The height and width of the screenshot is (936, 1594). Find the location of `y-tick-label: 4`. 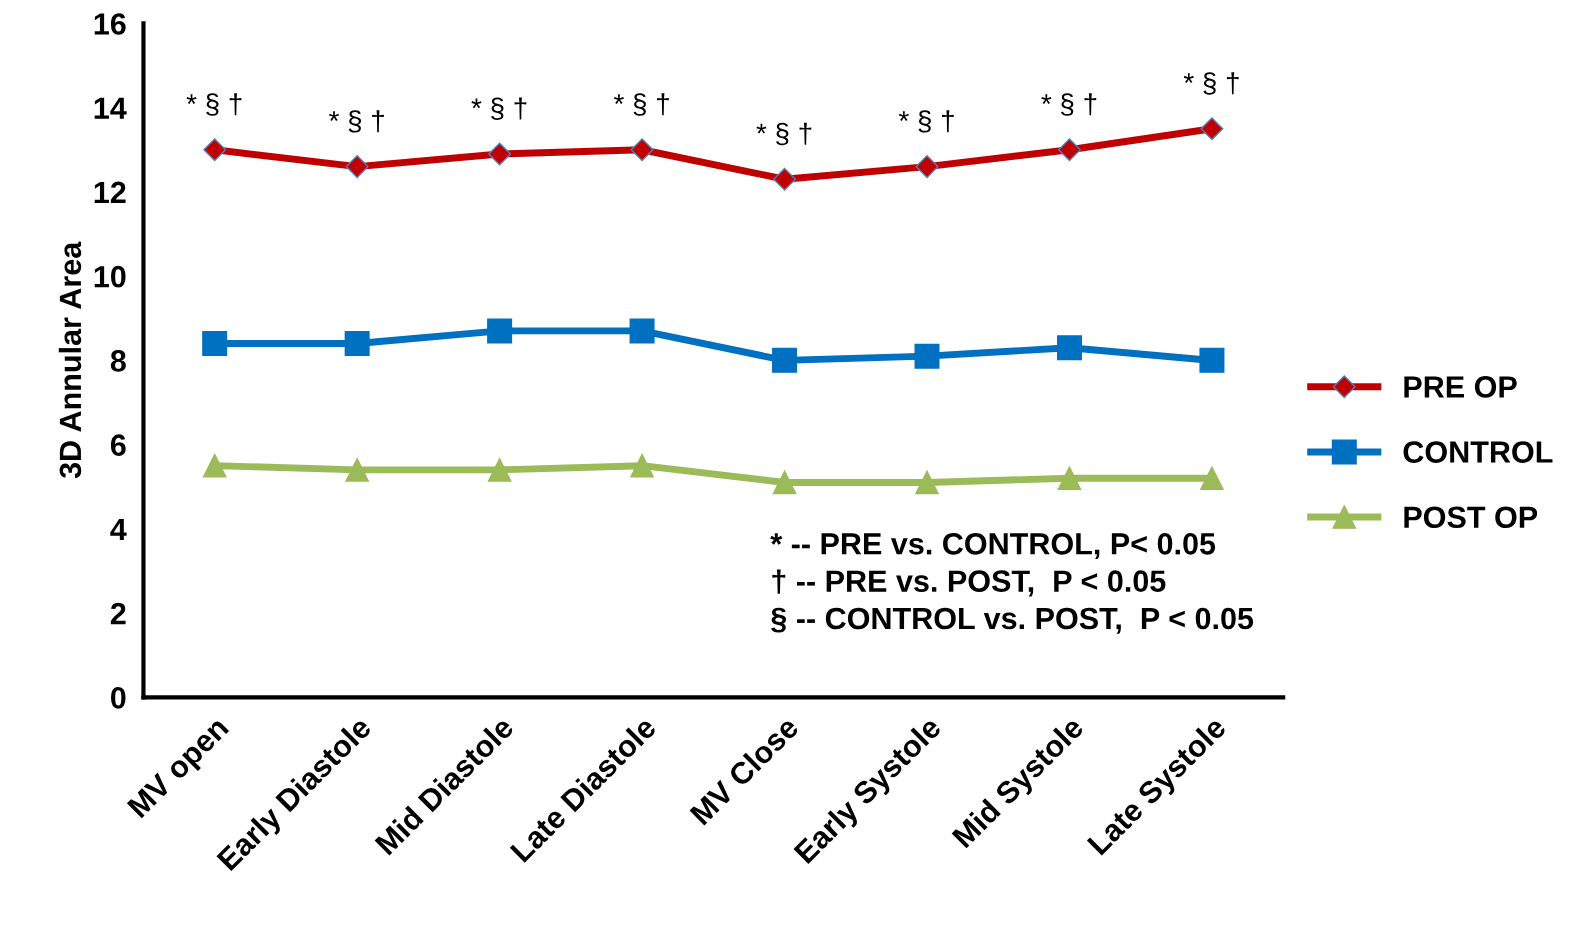

y-tick-label: 4 is located at coordinates (118, 529).